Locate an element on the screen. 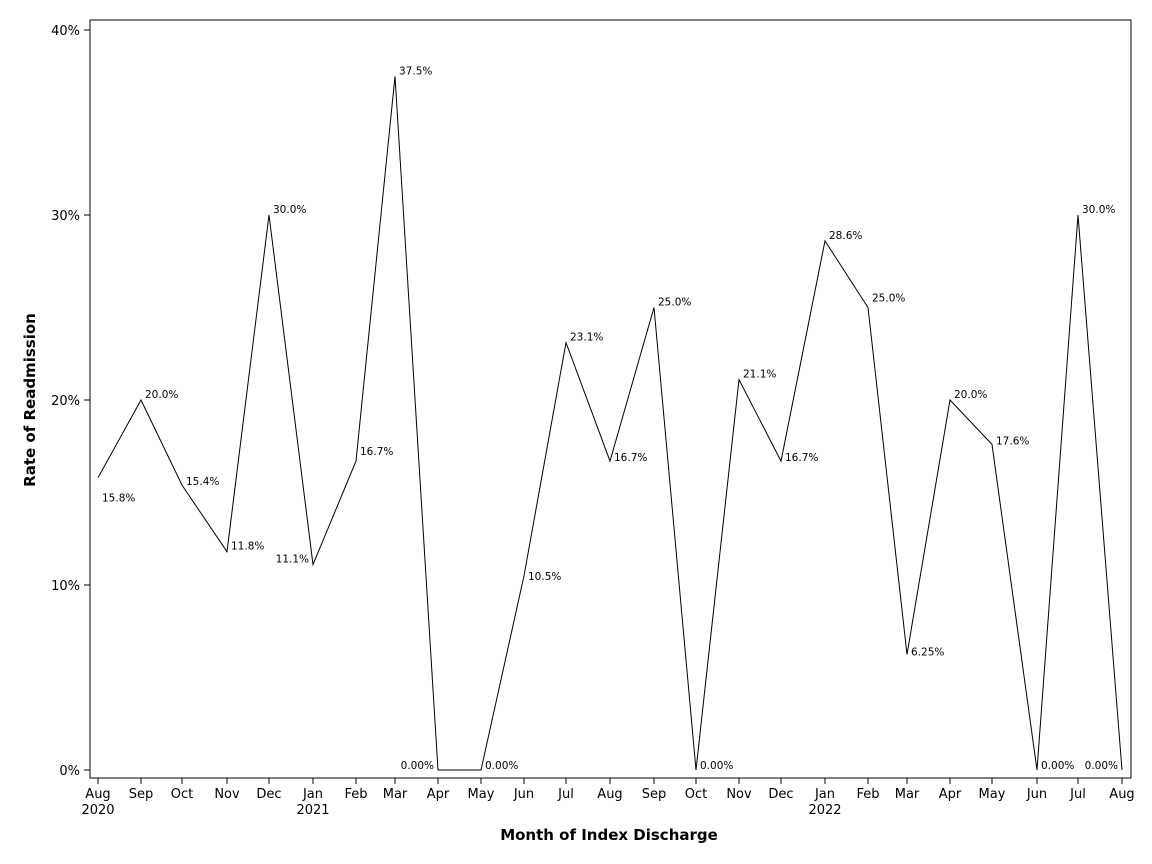  data-label: 17.6% is located at coordinates (1012, 441).